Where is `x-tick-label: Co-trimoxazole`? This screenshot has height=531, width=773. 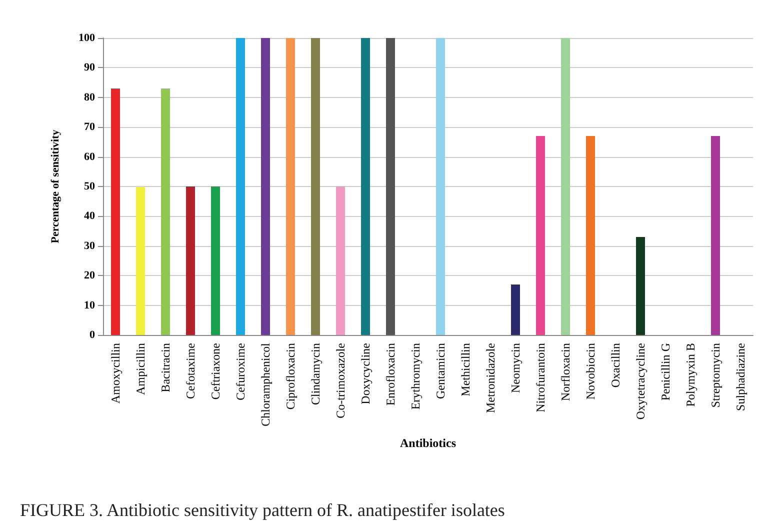
x-tick-label: Co-trimoxazole is located at coordinates (341, 380).